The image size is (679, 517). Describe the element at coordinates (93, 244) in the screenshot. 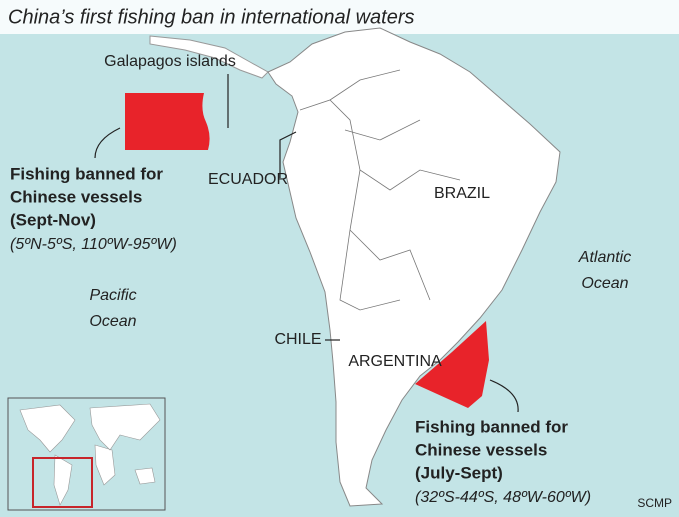

I see `zone-coords: (5ºN-5ºS, 110ºW-95ºW)` at that location.